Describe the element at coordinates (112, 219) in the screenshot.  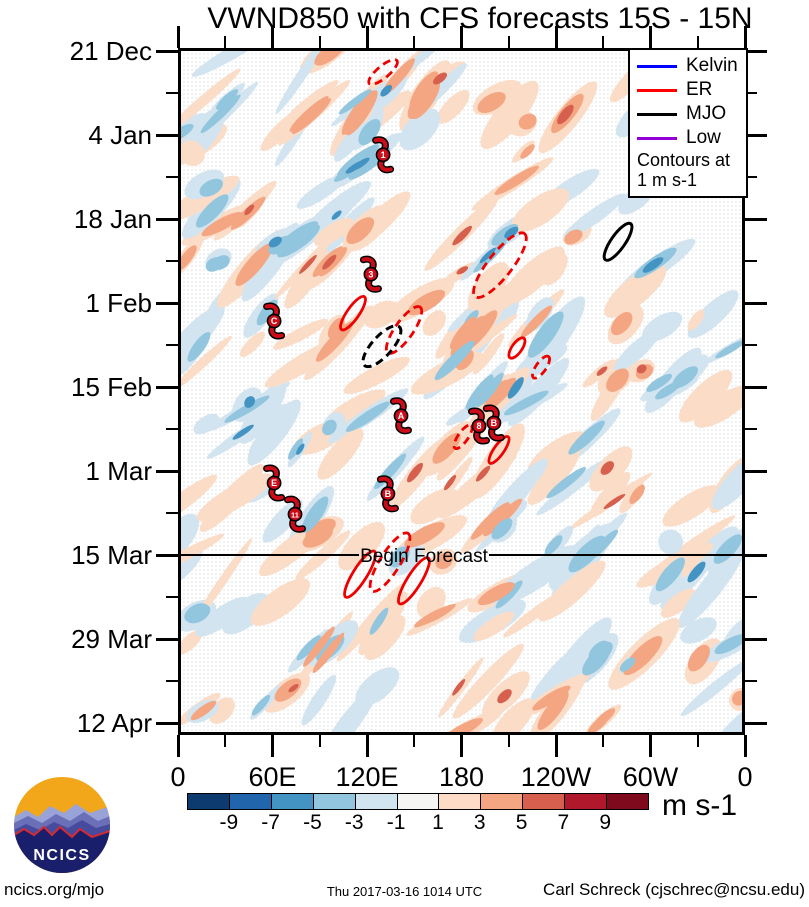
I see `y-axis-label: 18 Jan` at that location.